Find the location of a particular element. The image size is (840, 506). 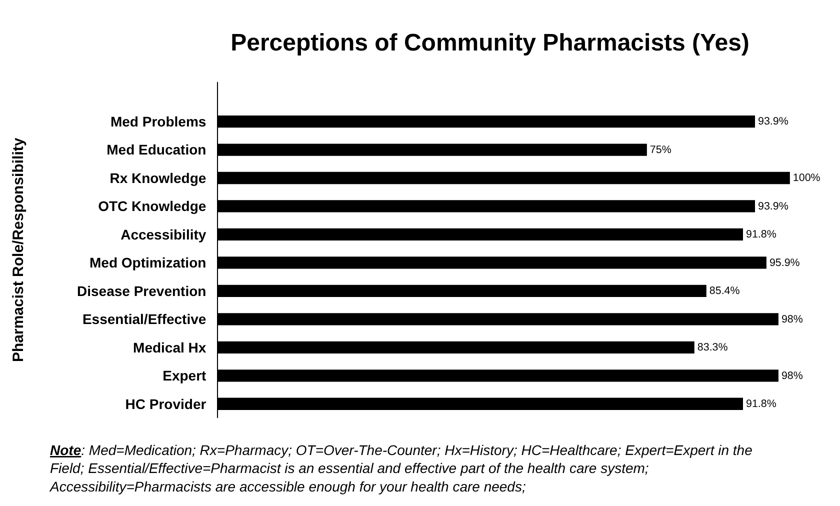

y-tick-label: Accessibility is located at coordinates (163, 234).